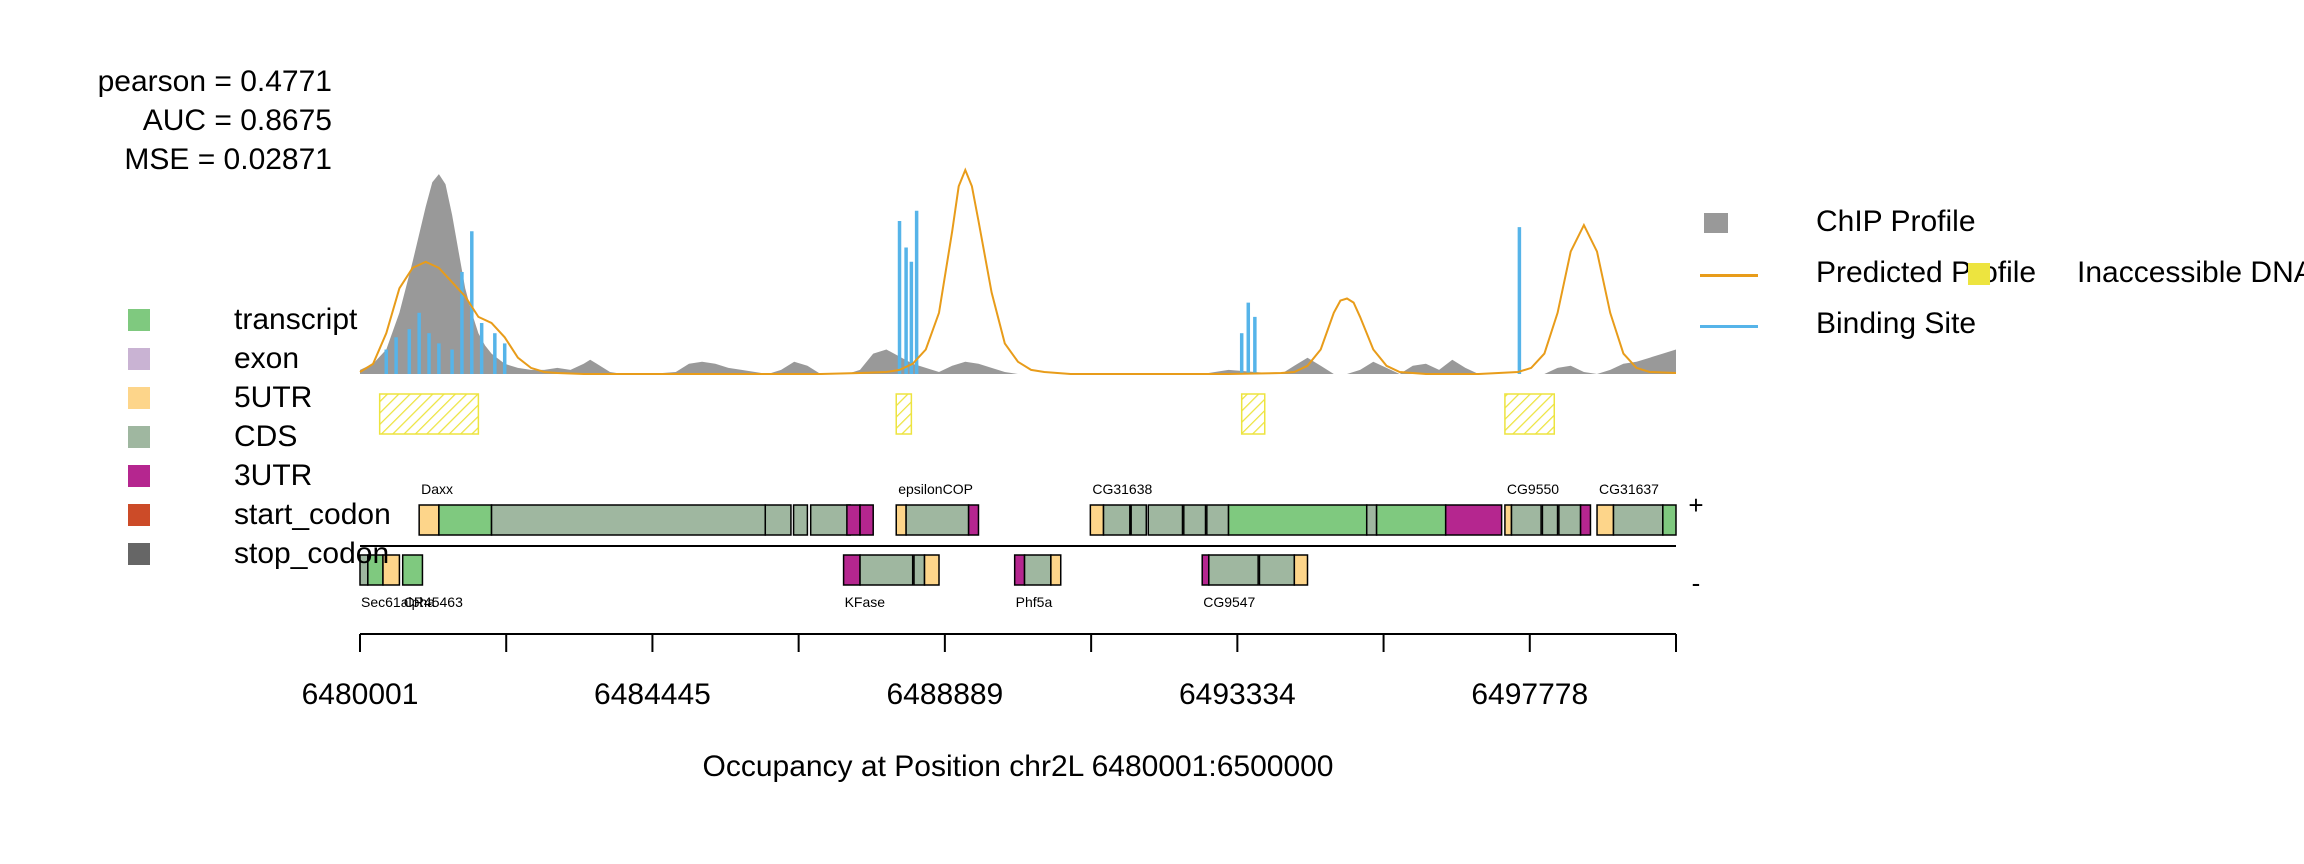 Image resolution: width=2304 pixels, height=864 pixels. I want to click on gene-epsiloncop: epsilonCOP, so click(937, 508).